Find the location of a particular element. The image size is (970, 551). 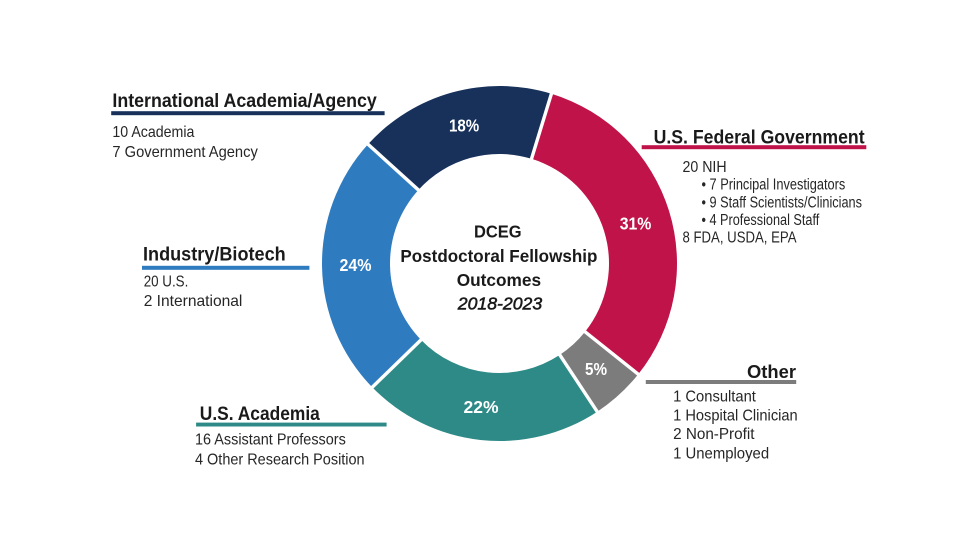

svg-text: 2018-2023 is located at coordinates (499, 304).